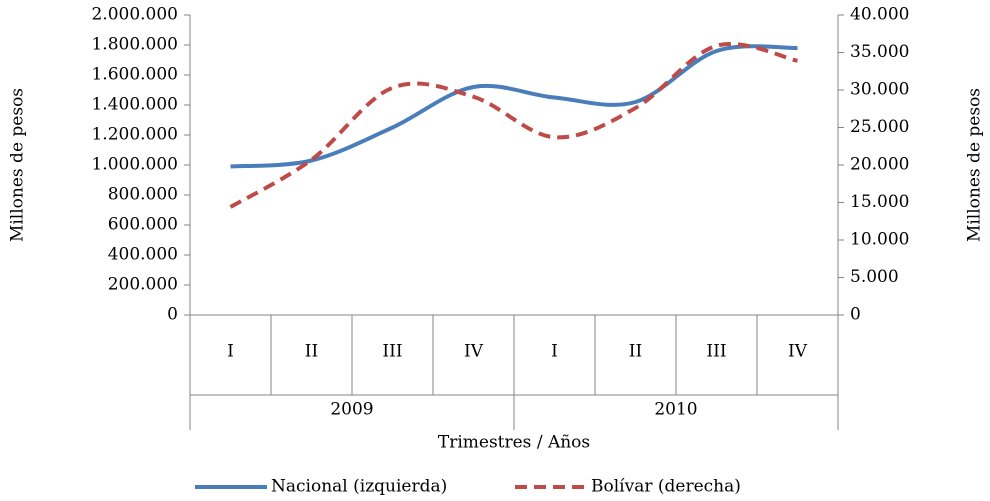 This screenshot has height=501, width=990. I want to click on y-tick-label: 1.800.000, so click(134, 45).